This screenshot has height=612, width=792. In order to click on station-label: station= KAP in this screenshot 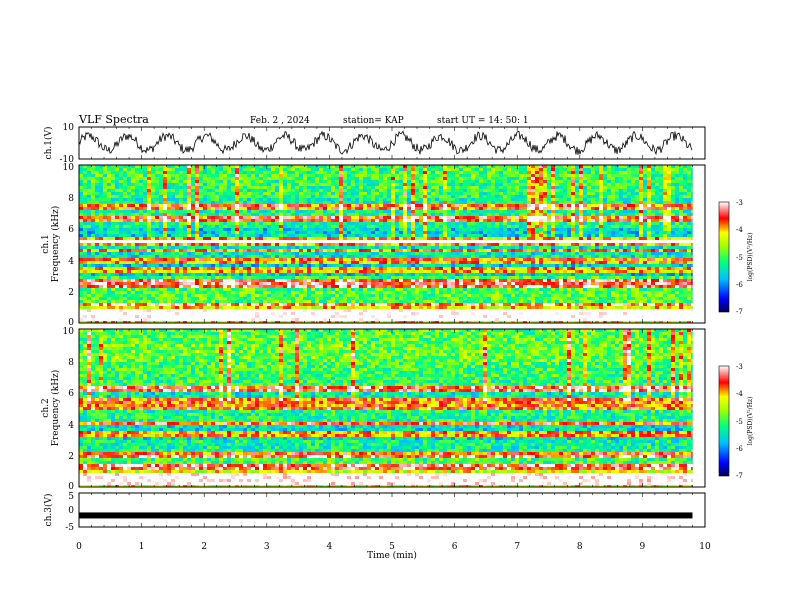, I will do `click(373, 121)`.